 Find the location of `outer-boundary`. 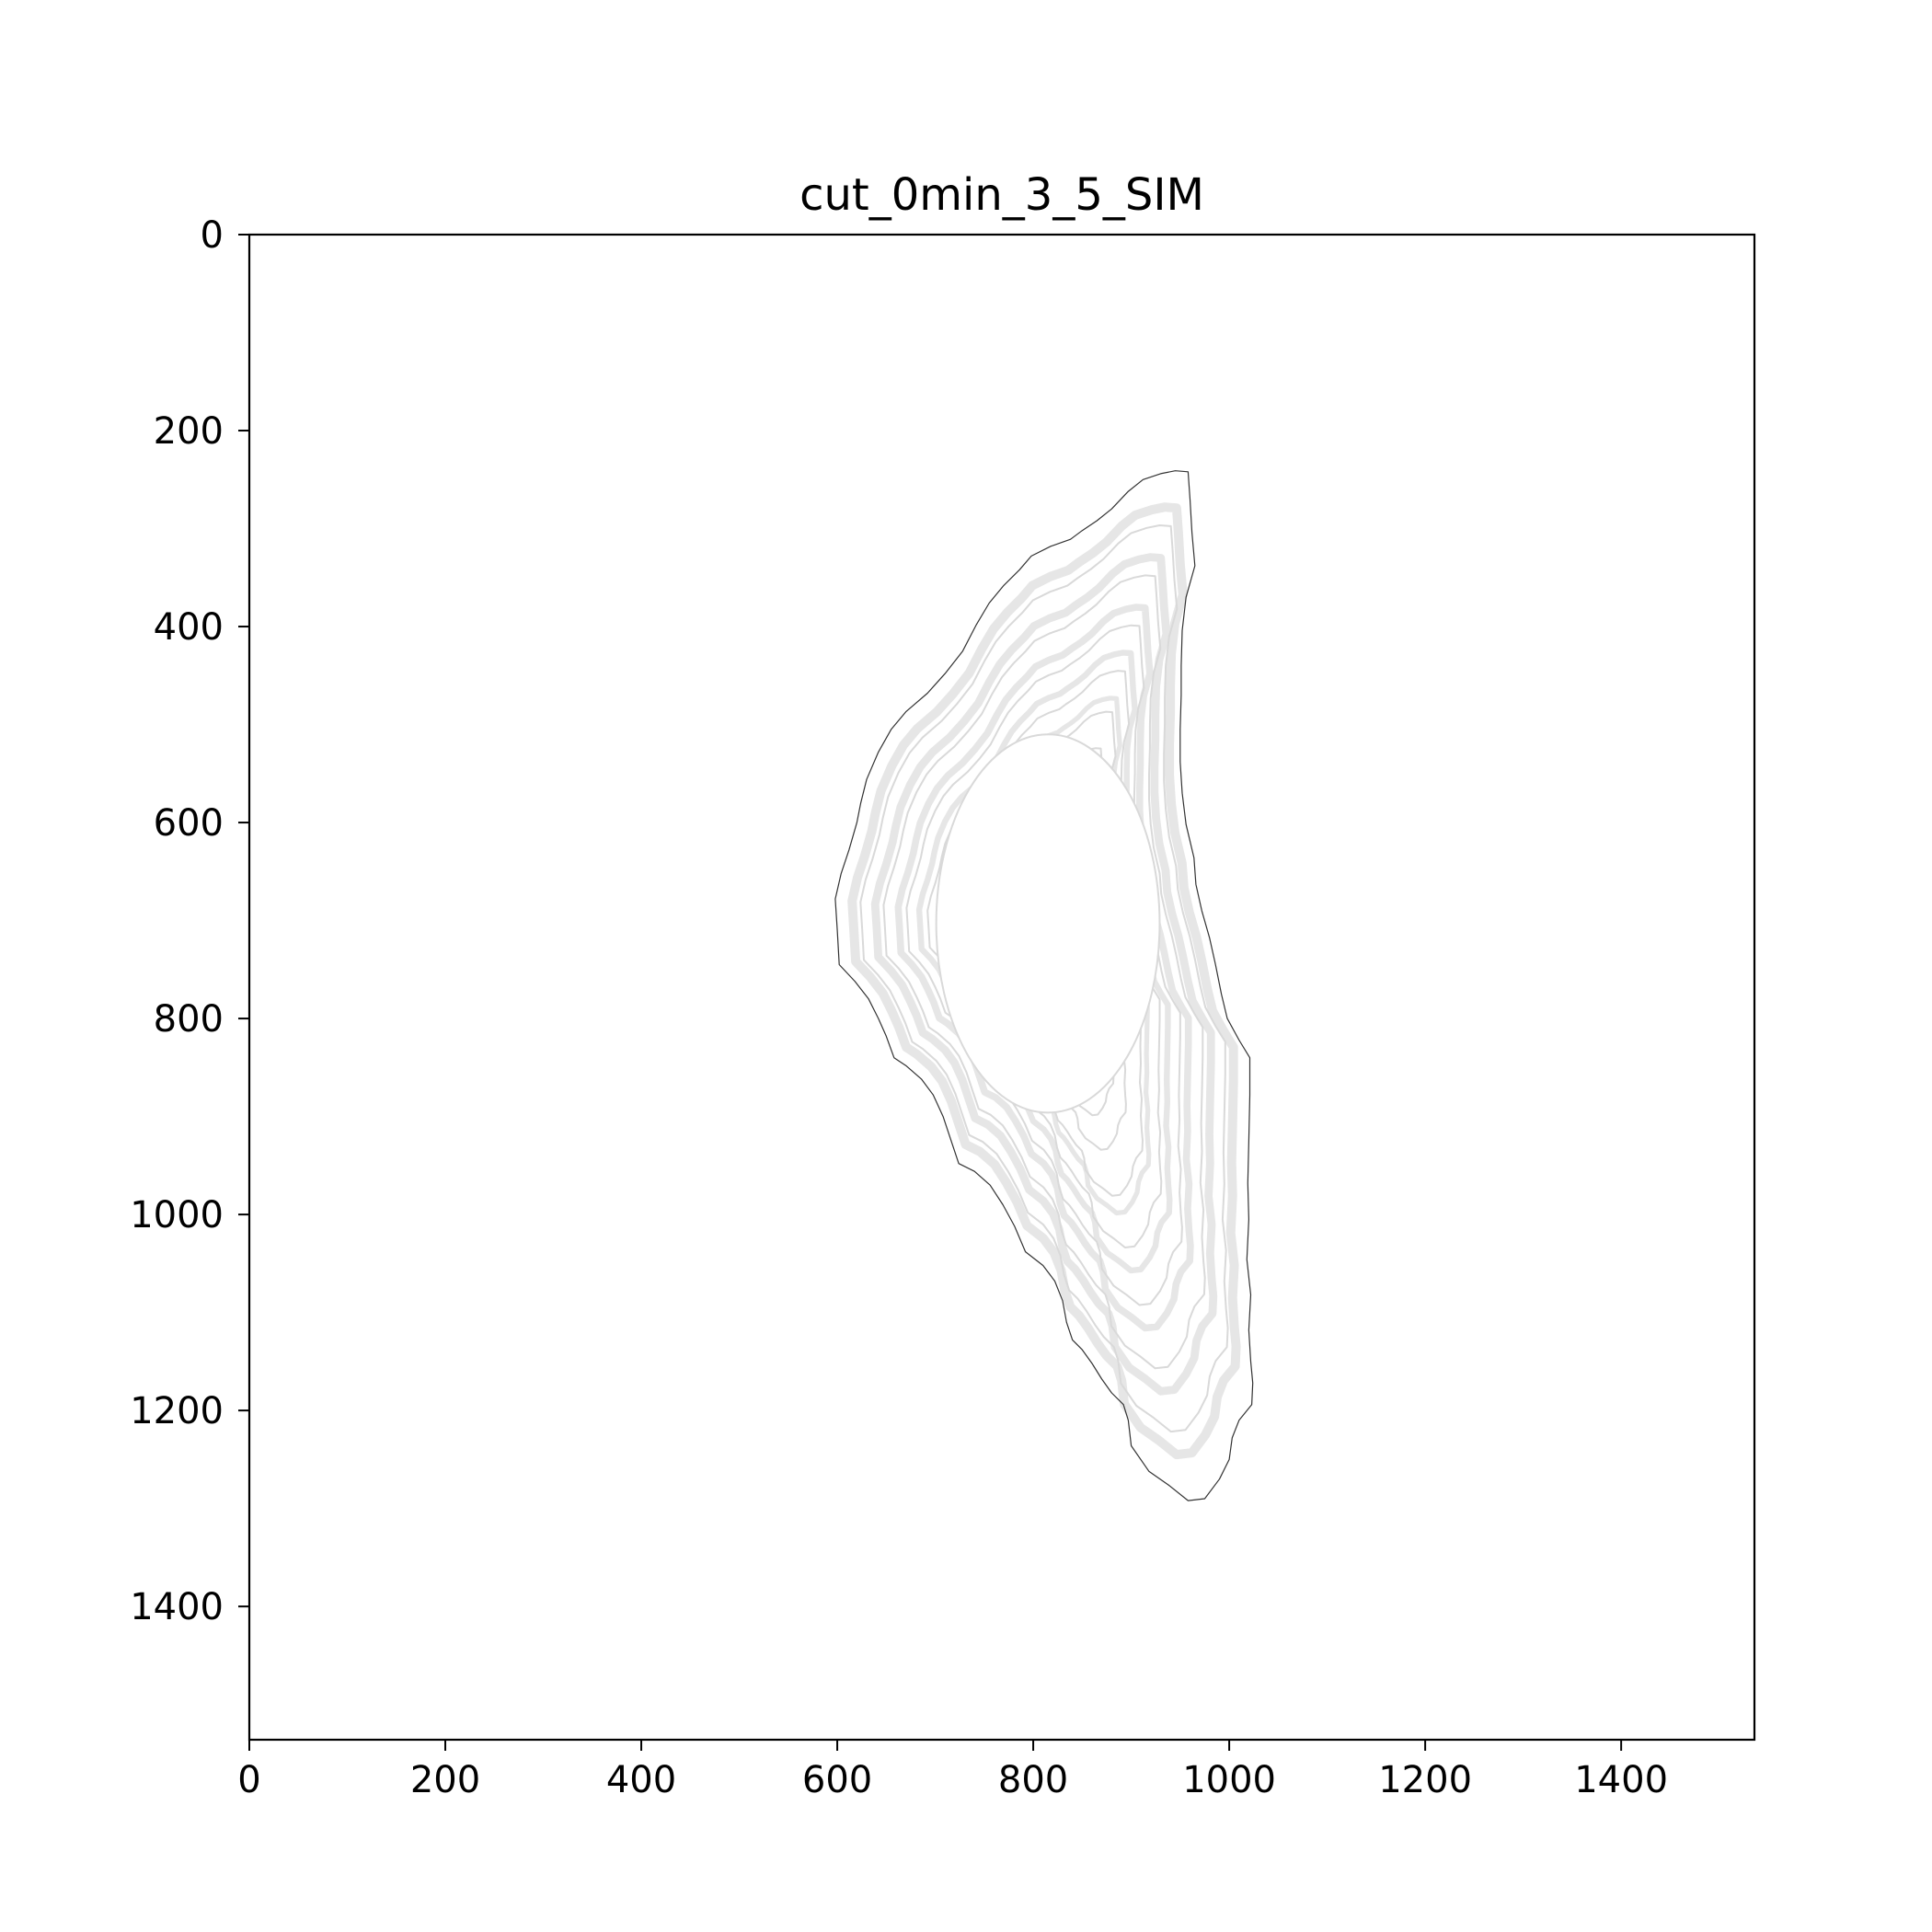

outer-boundary is located at coordinates (1044, 985).